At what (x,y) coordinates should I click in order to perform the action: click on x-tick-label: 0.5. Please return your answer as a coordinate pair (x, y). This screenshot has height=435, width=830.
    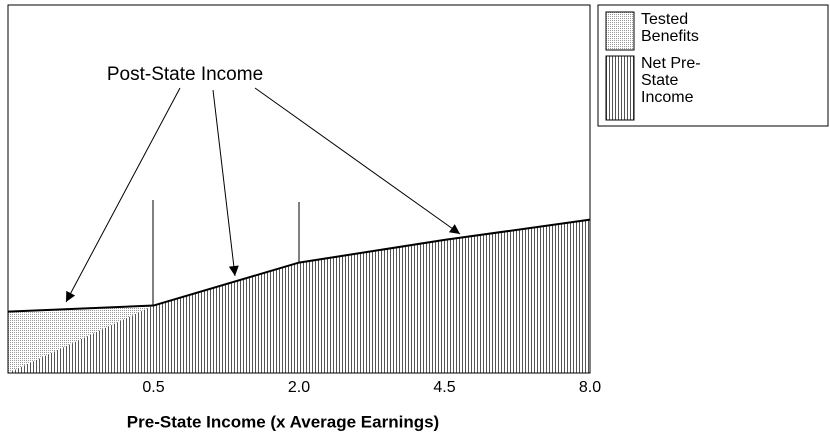
    Looking at the image, I should click on (153, 387).